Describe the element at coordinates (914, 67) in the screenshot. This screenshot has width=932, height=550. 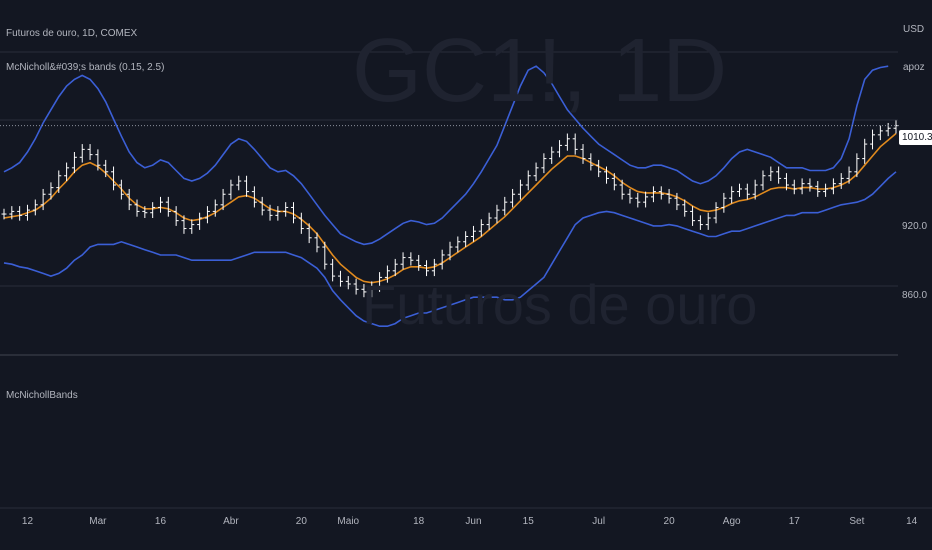
I see `unit-label: apoz` at that location.